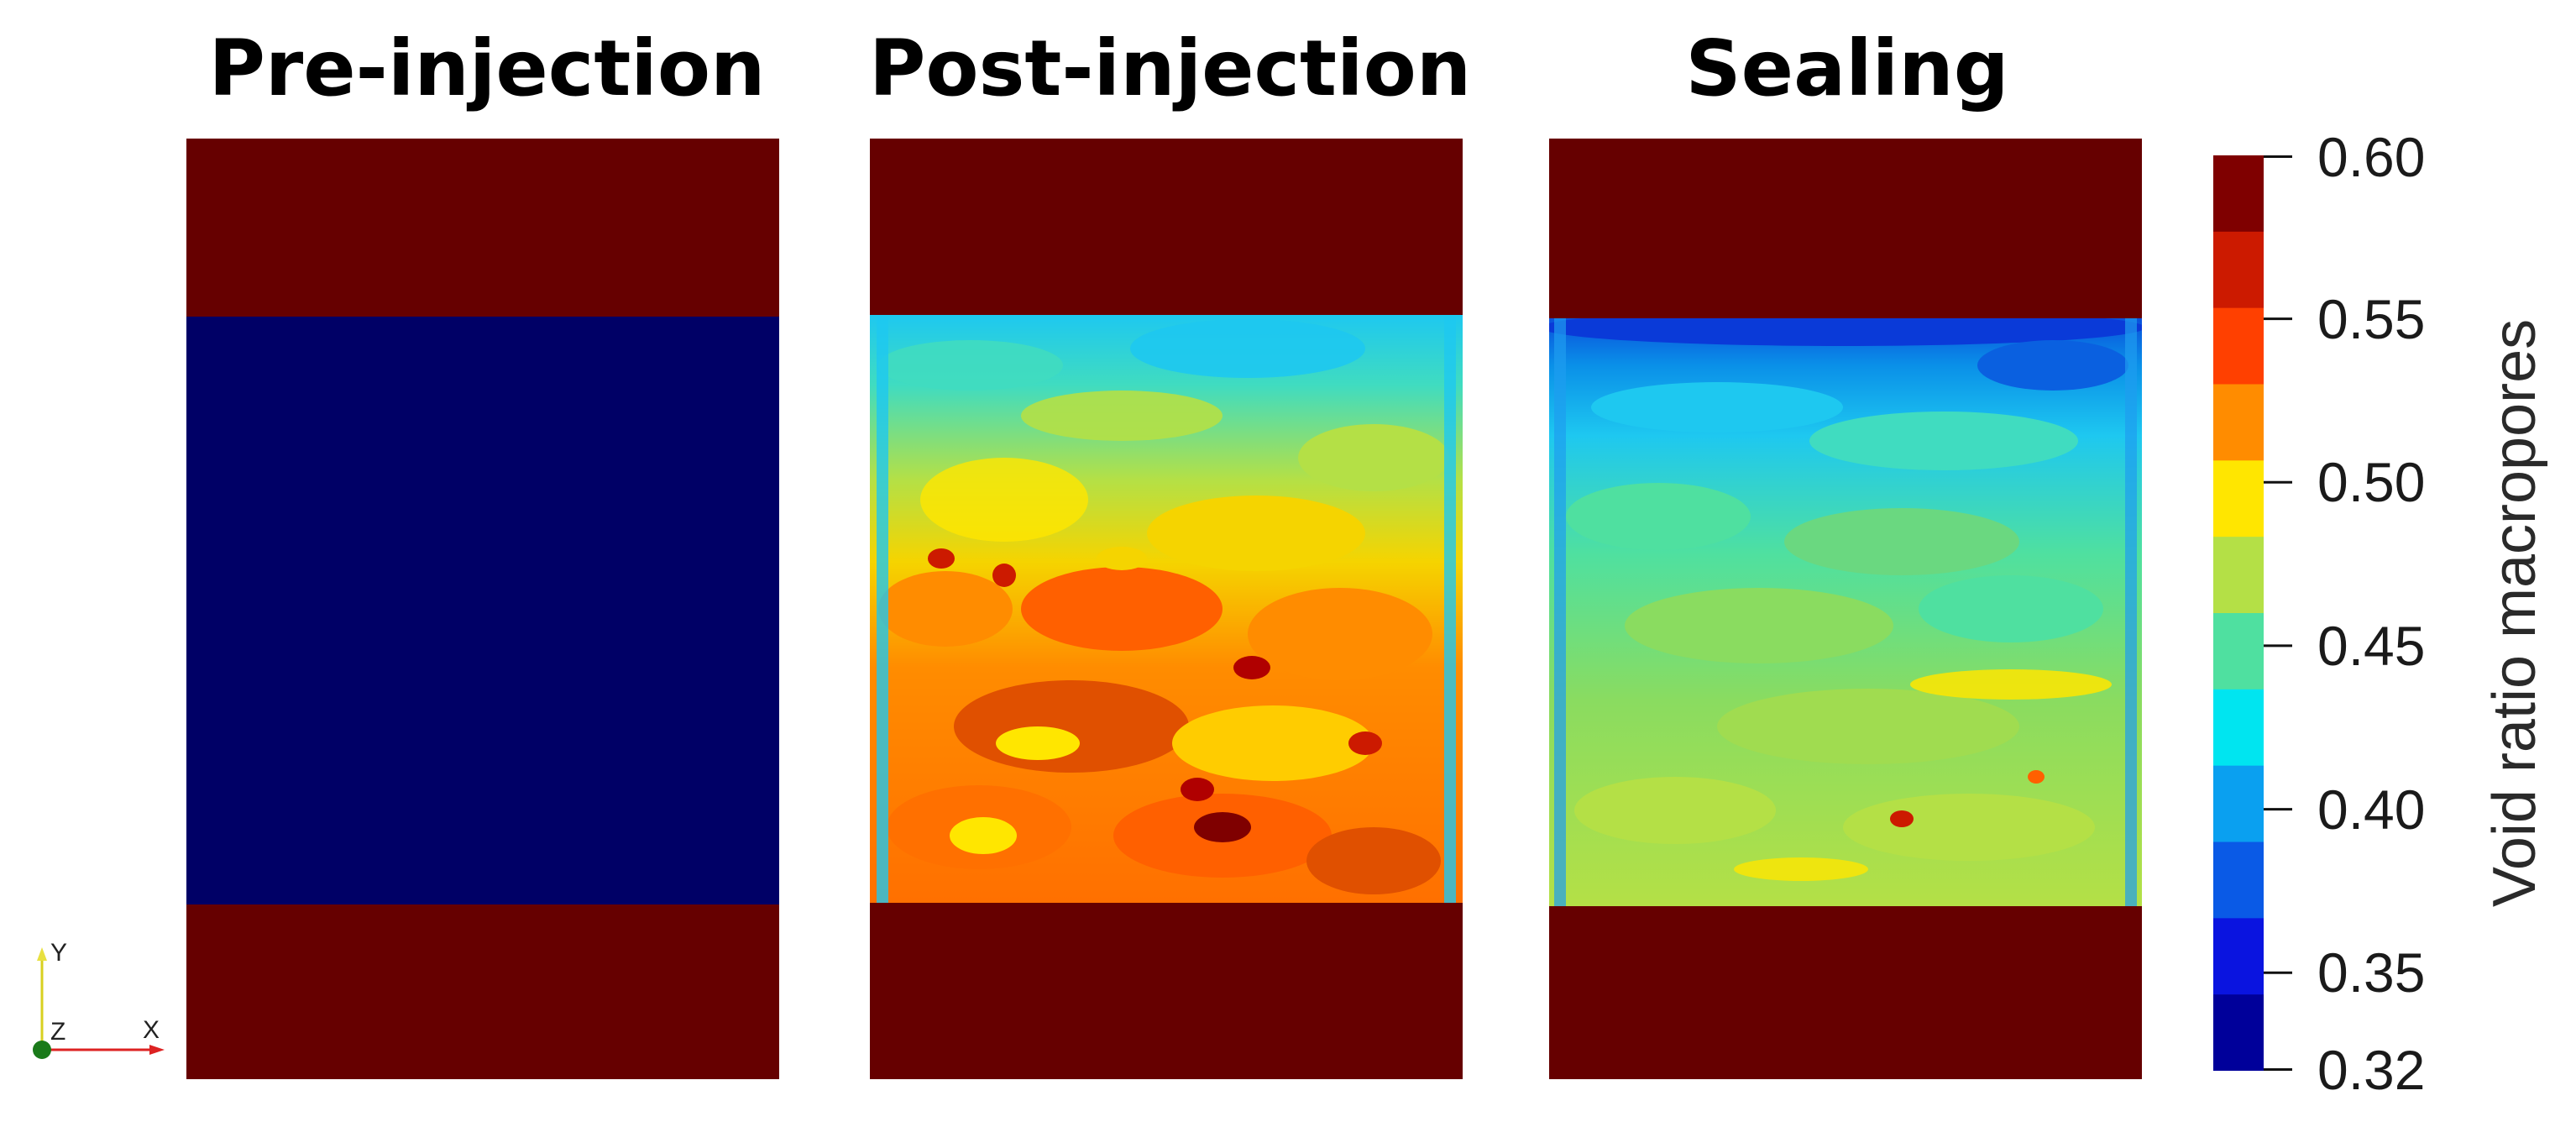 The width and height of the screenshot is (2576, 1122). What do you see at coordinates (2371, 809) in the screenshot?
I see `colorbar-tick-label: 0.40` at bounding box center [2371, 809].